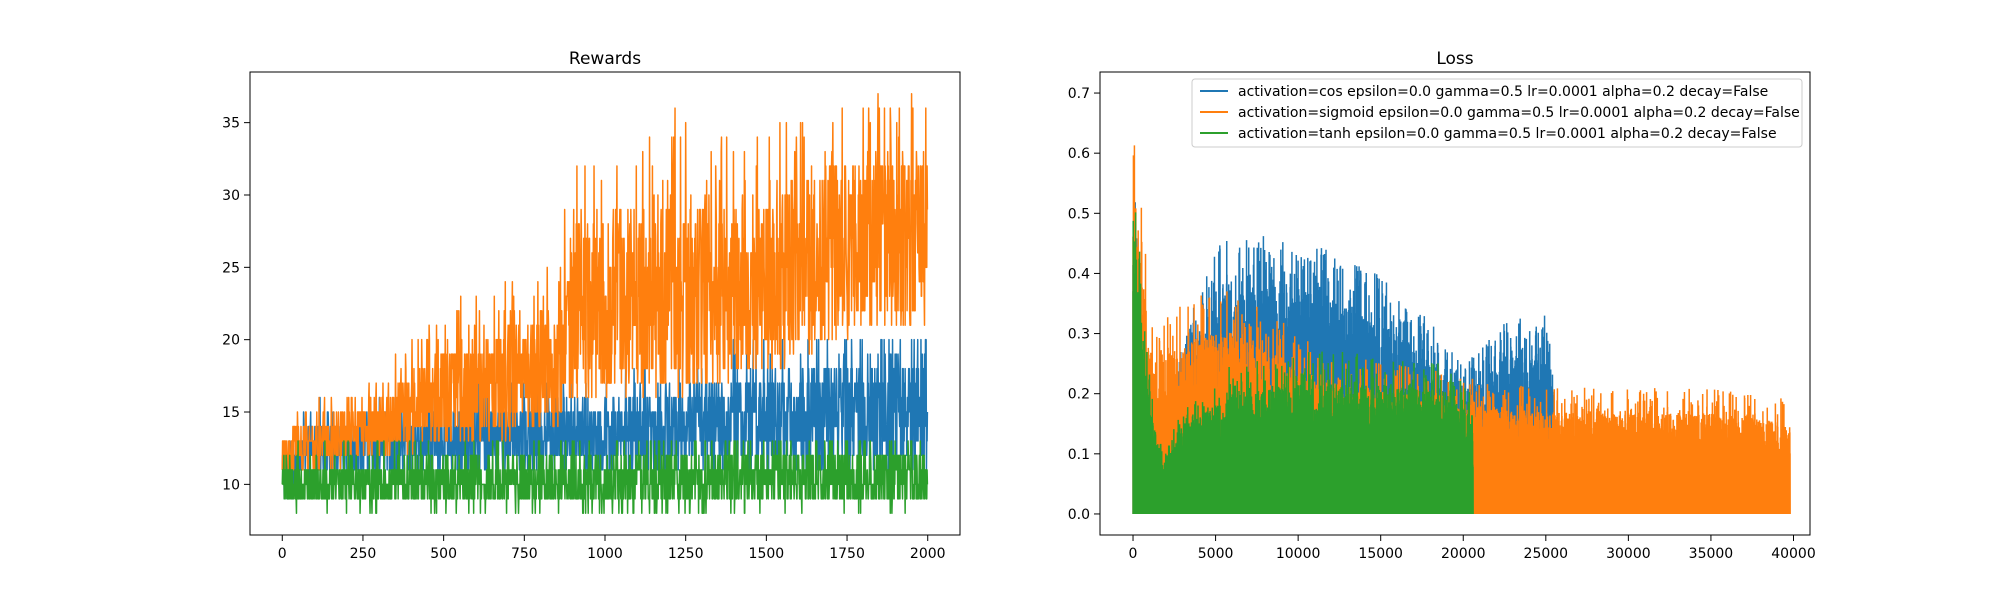 The width and height of the screenshot is (2000, 600). Describe the element at coordinates (1079, 214) in the screenshot. I see `loss-y-tick-label: 0.5` at that location.